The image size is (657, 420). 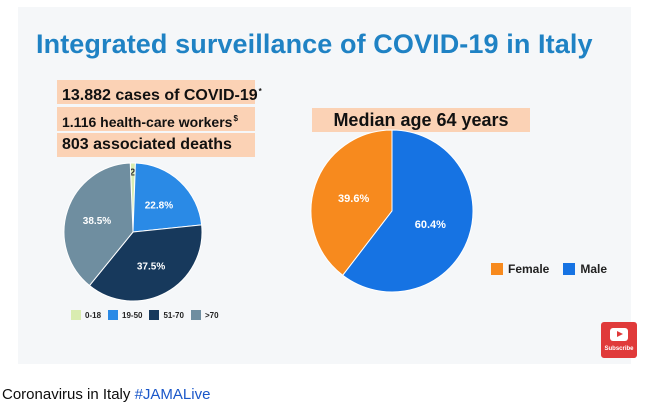 I want to click on age-label-19-50: 22.8%, so click(x=159, y=205).